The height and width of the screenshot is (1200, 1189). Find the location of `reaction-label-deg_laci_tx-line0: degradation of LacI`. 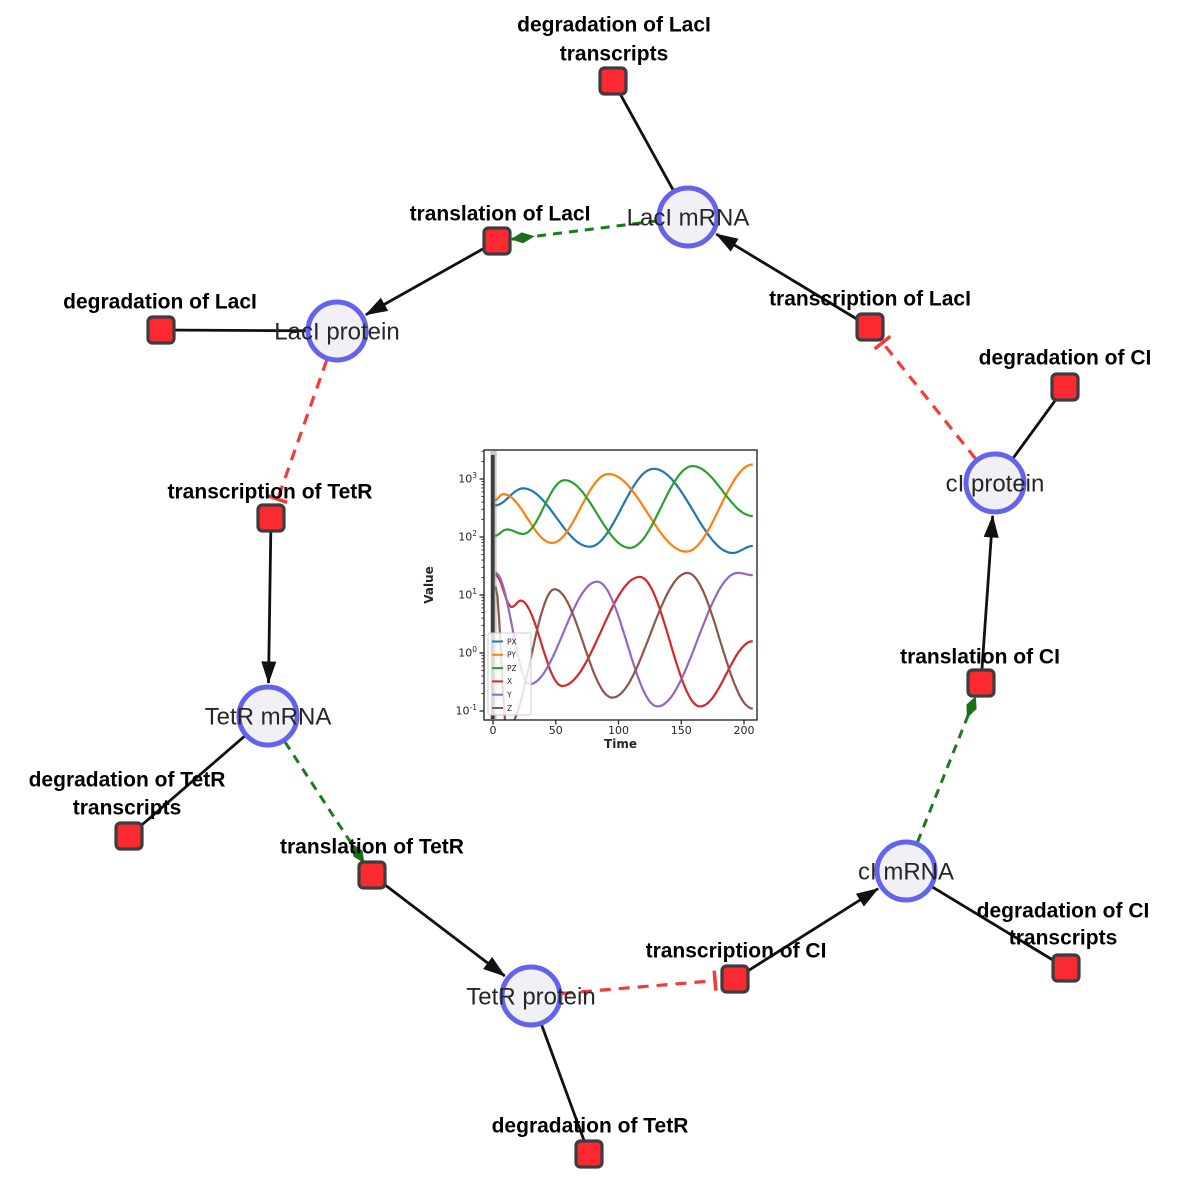

reaction-label-deg_laci_tx-line0: degradation of LacI is located at coordinates (614, 25).